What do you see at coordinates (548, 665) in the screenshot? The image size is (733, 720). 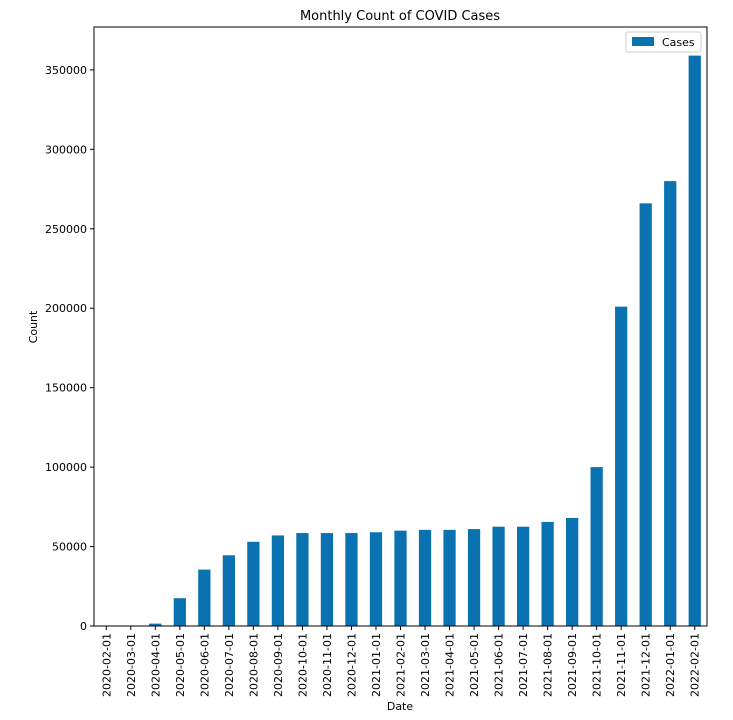 I see `x-tick-label: 2021-08-01` at bounding box center [548, 665].